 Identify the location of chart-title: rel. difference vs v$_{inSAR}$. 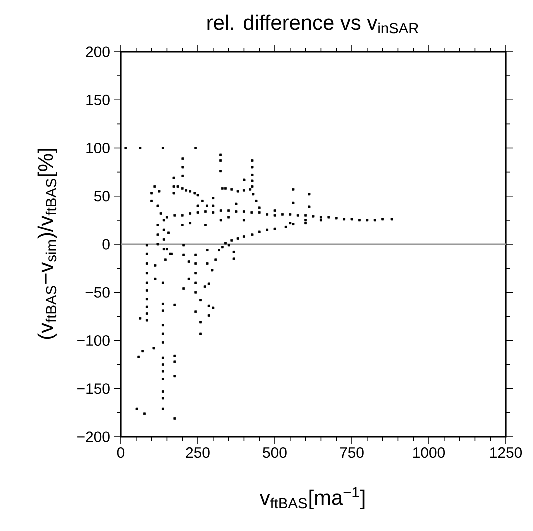
(313, 24).